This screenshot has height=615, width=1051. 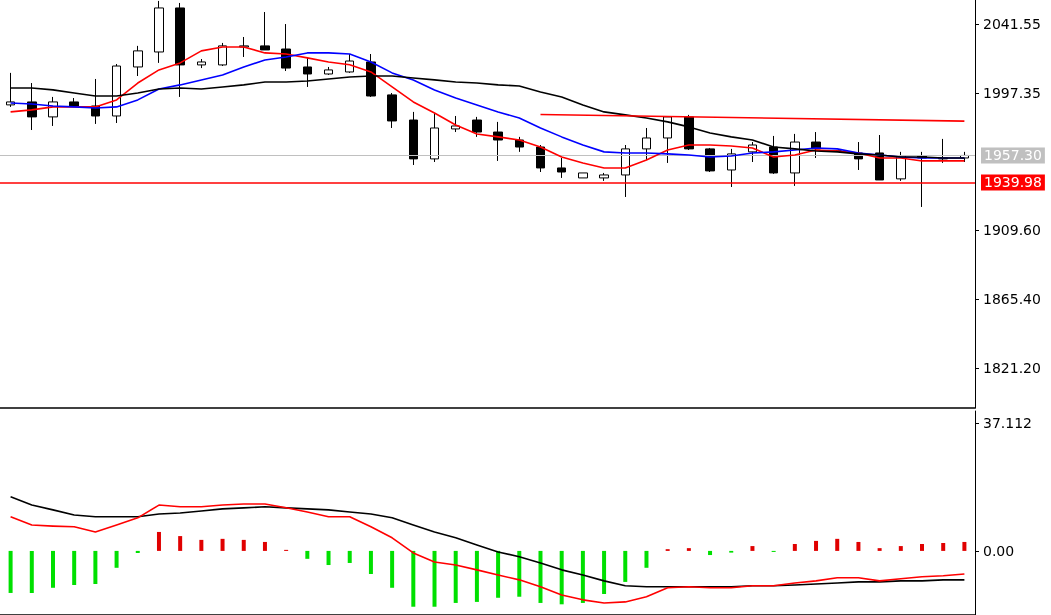 I want to click on y-tick-label: 0.00, so click(x=999, y=550).